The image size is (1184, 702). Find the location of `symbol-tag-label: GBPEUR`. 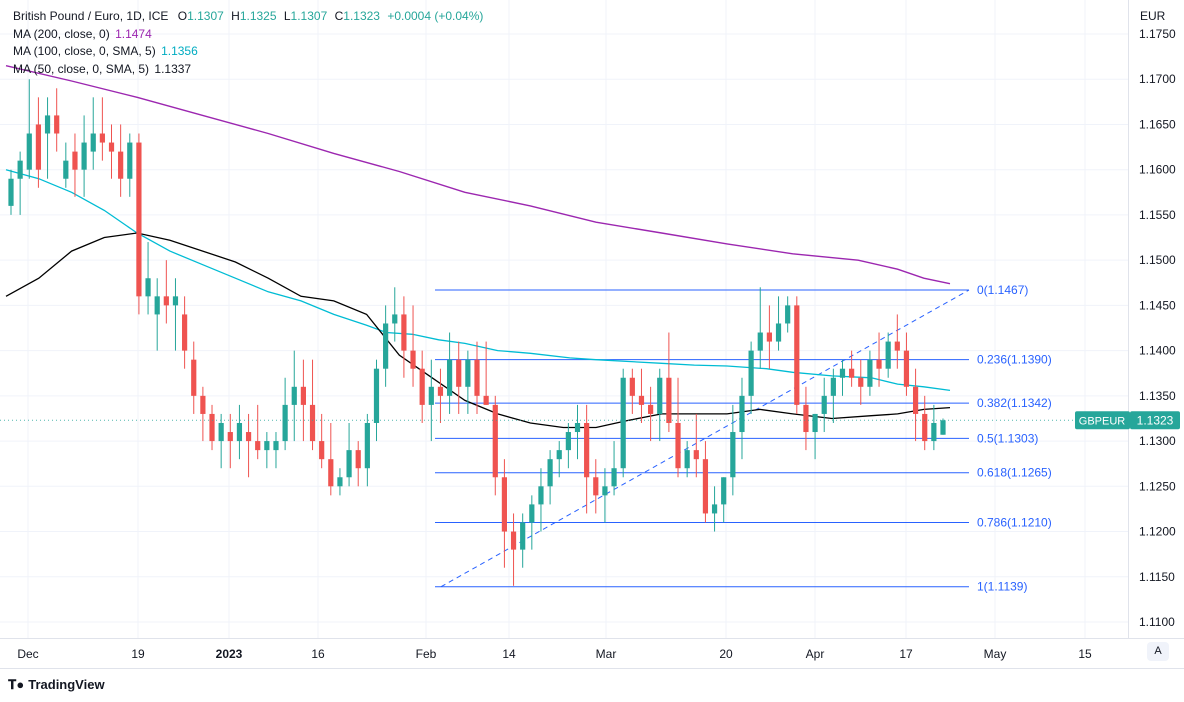

symbol-tag-label: GBPEUR is located at coordinates (1102, 421).